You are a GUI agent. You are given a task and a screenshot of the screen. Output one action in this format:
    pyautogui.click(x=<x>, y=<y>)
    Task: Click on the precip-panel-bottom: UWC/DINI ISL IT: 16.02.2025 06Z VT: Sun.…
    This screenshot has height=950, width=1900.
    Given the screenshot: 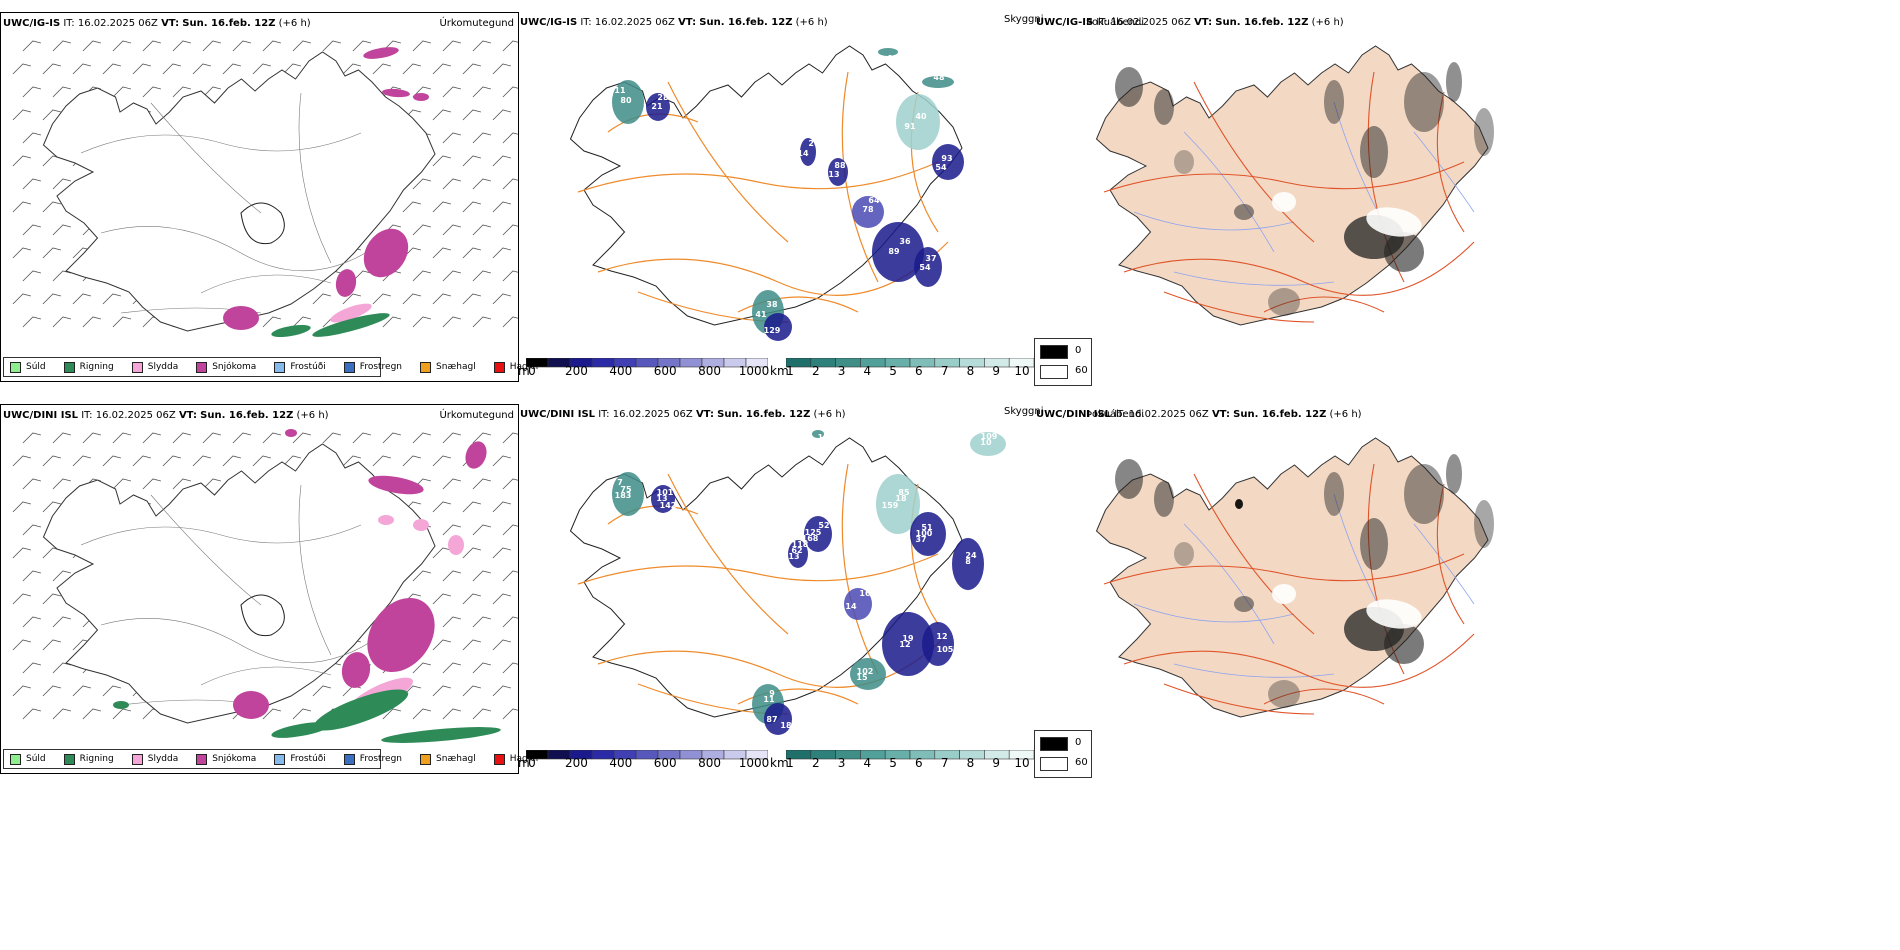 What is the action you would take?
    pyautogui.click(x=269, y=589)
    